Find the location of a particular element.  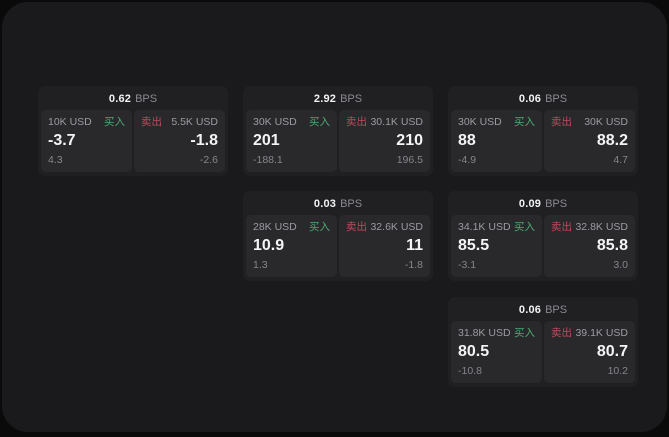

buy-price: 10.9 is located at coordinates (269, 245).